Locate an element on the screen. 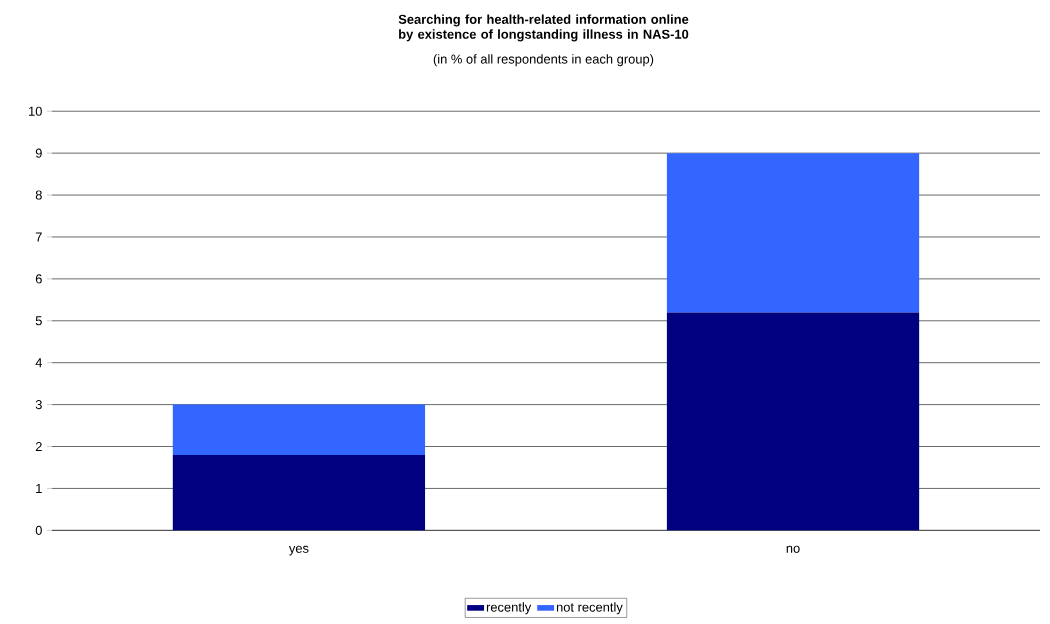 The width and height of the screenshot is (1050, 624). y-tick-label: 1 is located at coordinates (39, 489).